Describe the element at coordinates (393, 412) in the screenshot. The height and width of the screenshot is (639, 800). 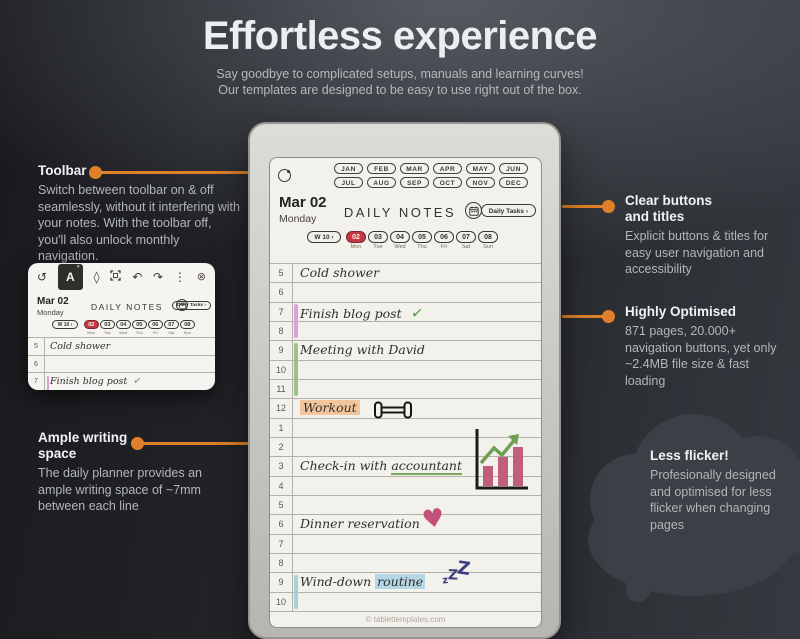
I see `dumbbell-icon` at that location.